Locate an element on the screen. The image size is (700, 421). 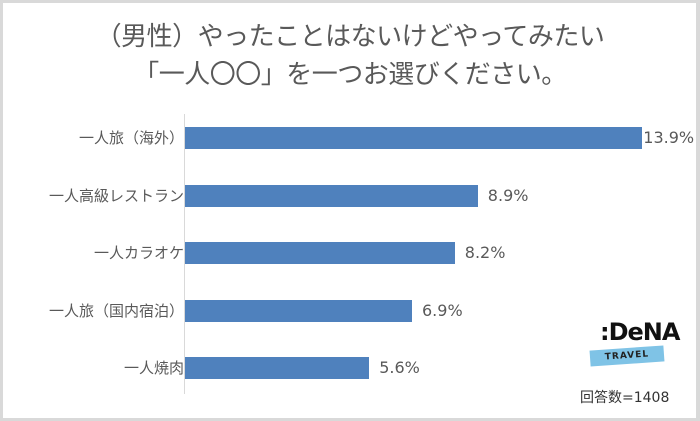
value-label: 5.6% is located at coordinates (399, 367).